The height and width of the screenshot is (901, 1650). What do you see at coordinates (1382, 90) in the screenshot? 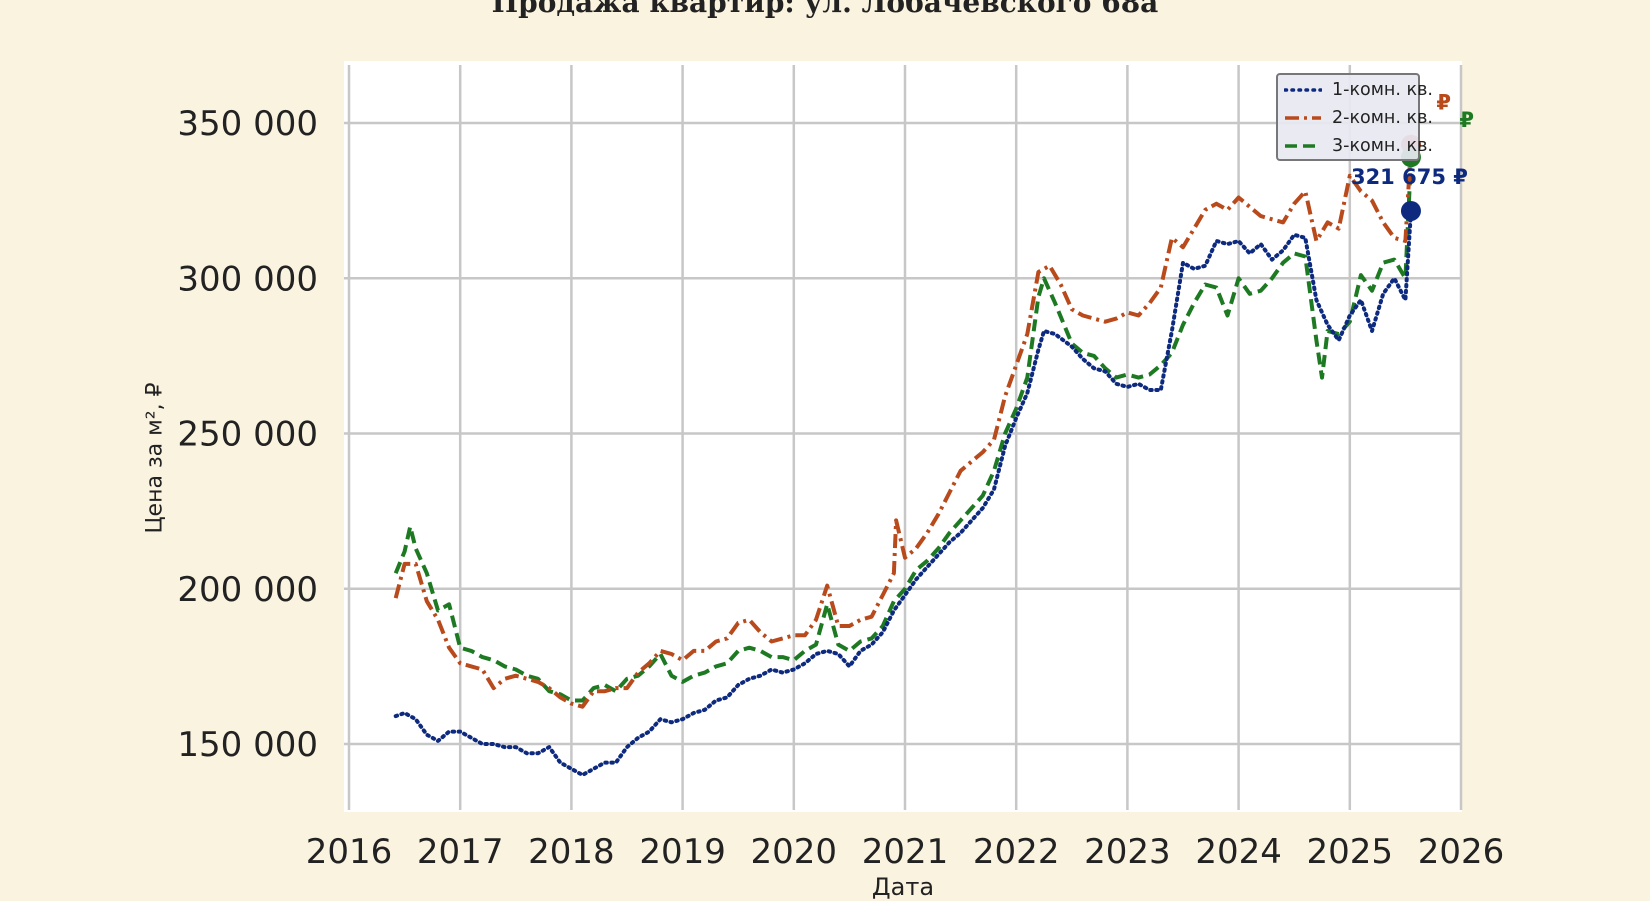
I see `legend-label: 1-комн. кв.` at bounding box center [1382, 90].